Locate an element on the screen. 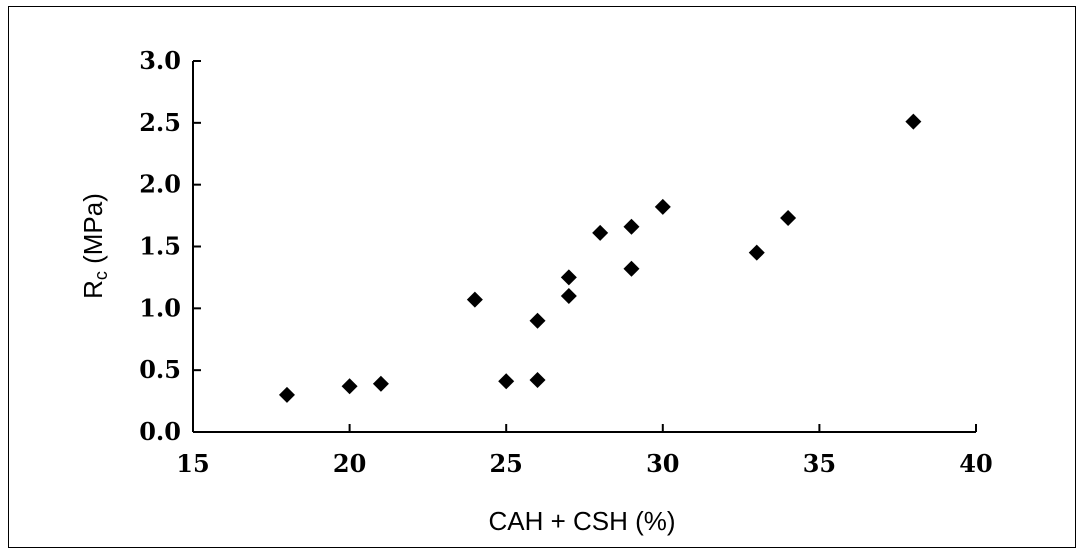  y-axis-title: Rc (MPa) is located at coordinates (94, 246).